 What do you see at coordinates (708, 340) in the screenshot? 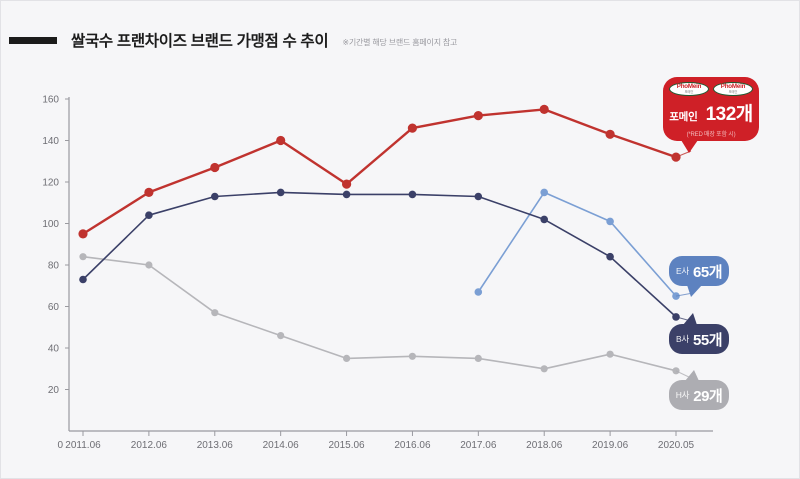
I see `callout-b-value: 55개` at bounding box center [708, 340].